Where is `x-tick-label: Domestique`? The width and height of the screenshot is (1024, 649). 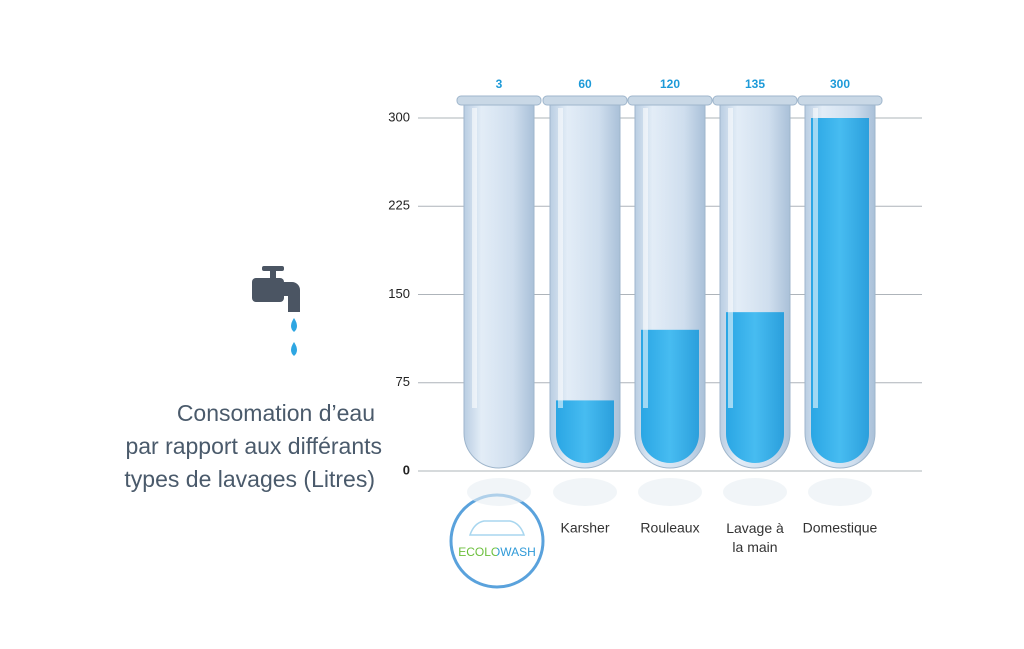
x-tick-label: Domestique is located at coordinates (840, 528).